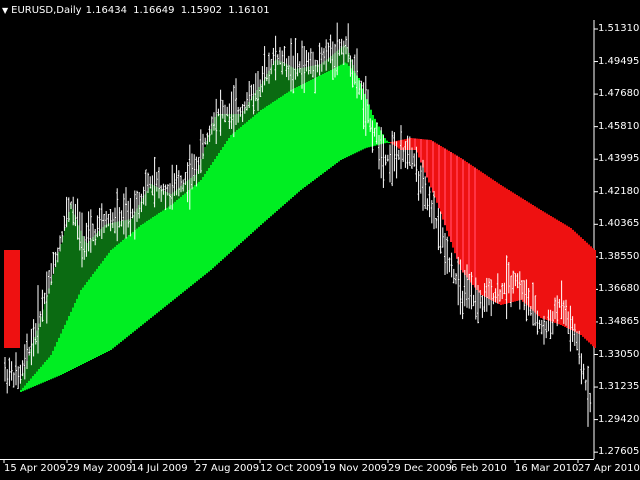 This screenshot has height=480, width=640. I want to click on price-tick-label: 1.34865, so click(619, 321).